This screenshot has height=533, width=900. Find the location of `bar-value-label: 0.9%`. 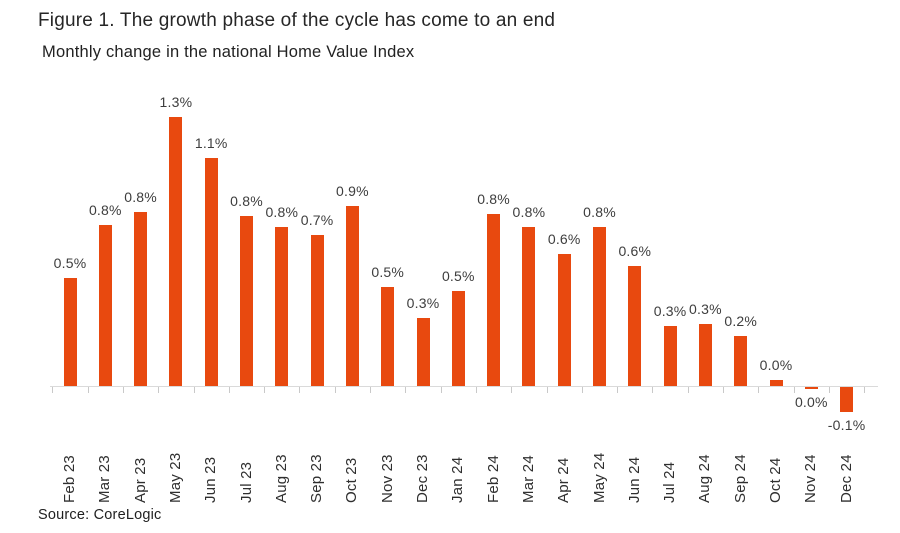

bar-value-label: 0.9% is located at coordinates (352, 191).